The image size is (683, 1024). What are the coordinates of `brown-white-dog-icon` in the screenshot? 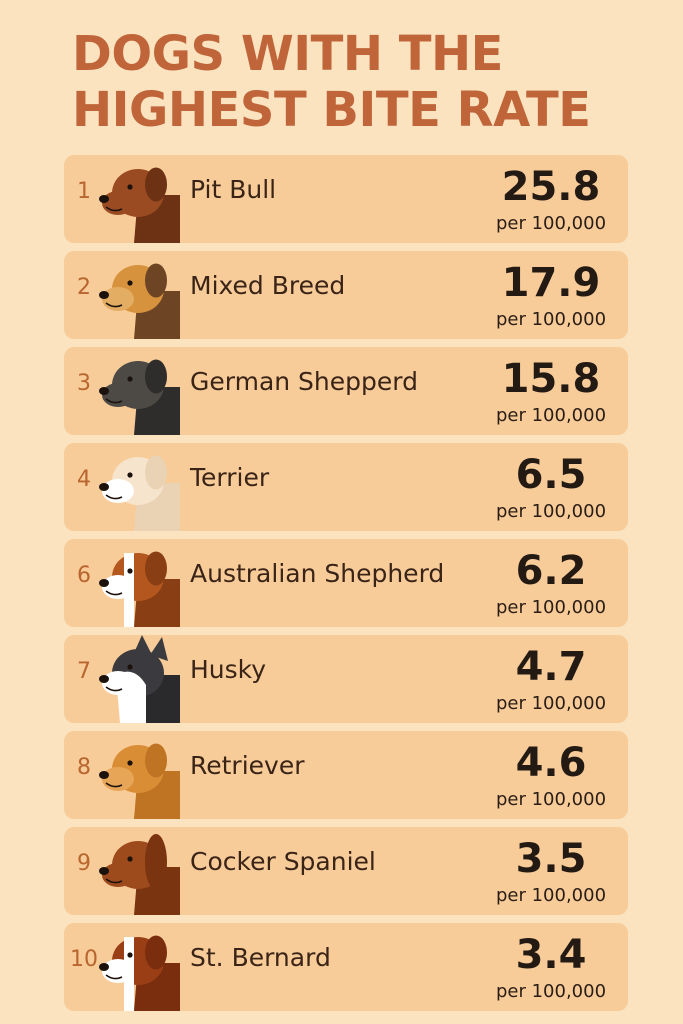 It's located at (139, 589).